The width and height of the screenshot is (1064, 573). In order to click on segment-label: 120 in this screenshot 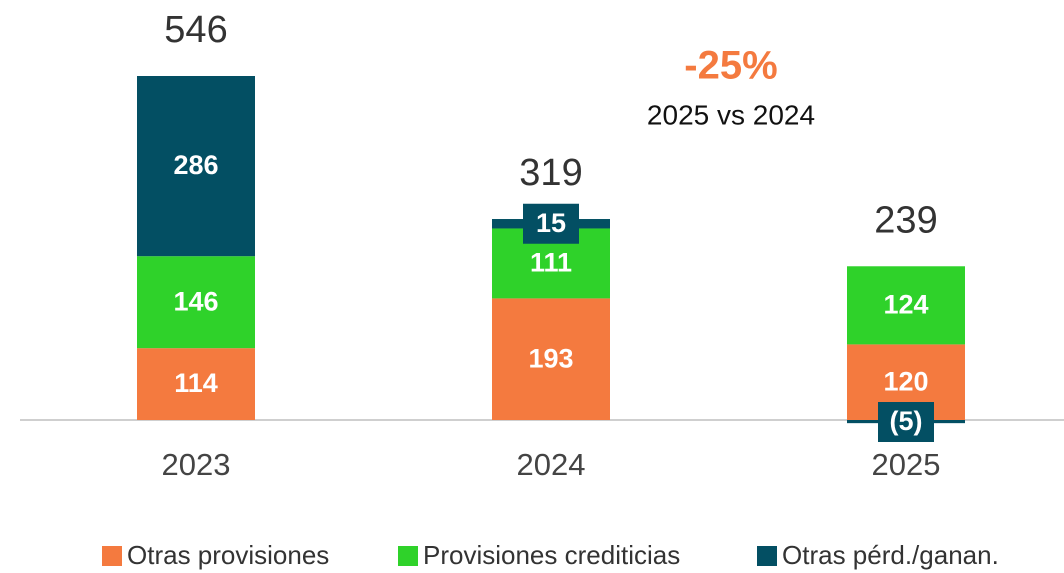, I will do `click(905, 381)`.